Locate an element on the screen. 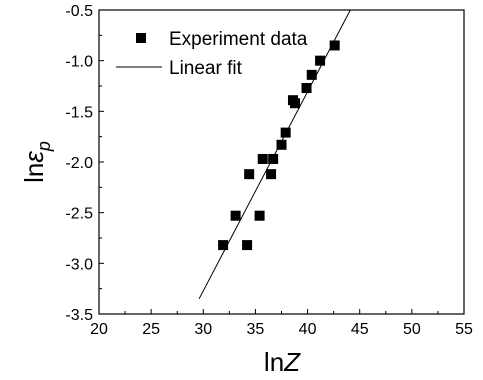 The height and width of the screenshot is (380, 483). legend: Experiment data Linear fit is located at coordinates (212, 54).